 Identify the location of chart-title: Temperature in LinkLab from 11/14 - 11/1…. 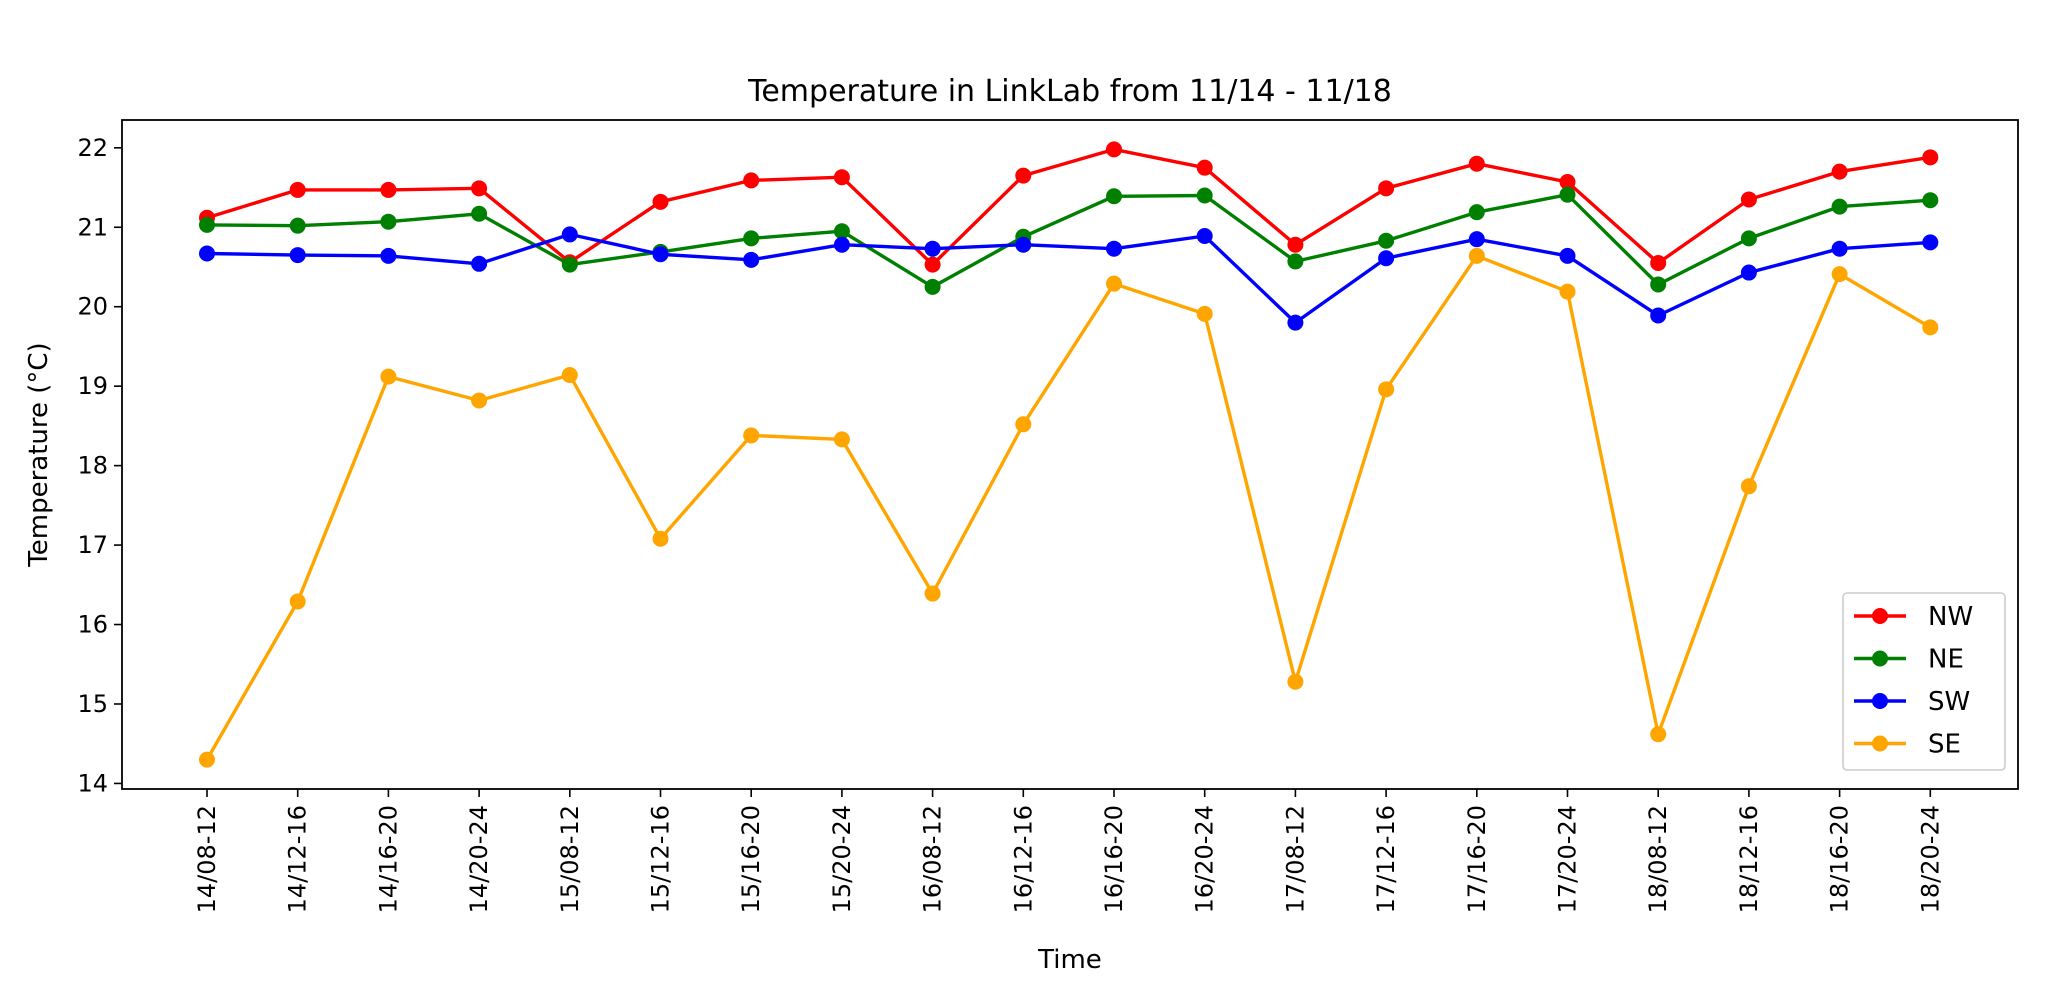
(1069, 91).